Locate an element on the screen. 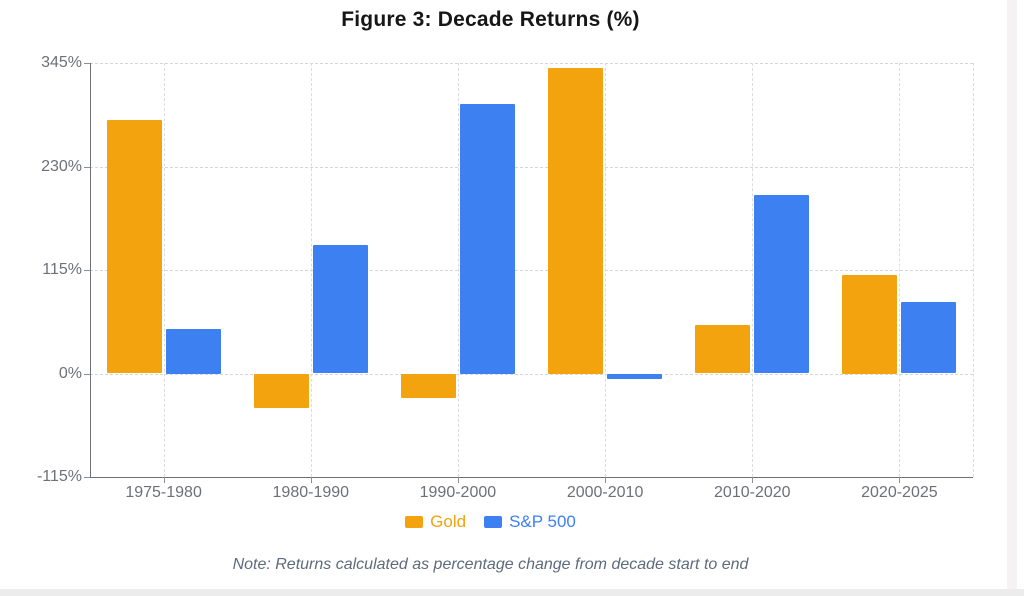  bar-s-p-500-2010-2020 is located at coordinates (782, 284).